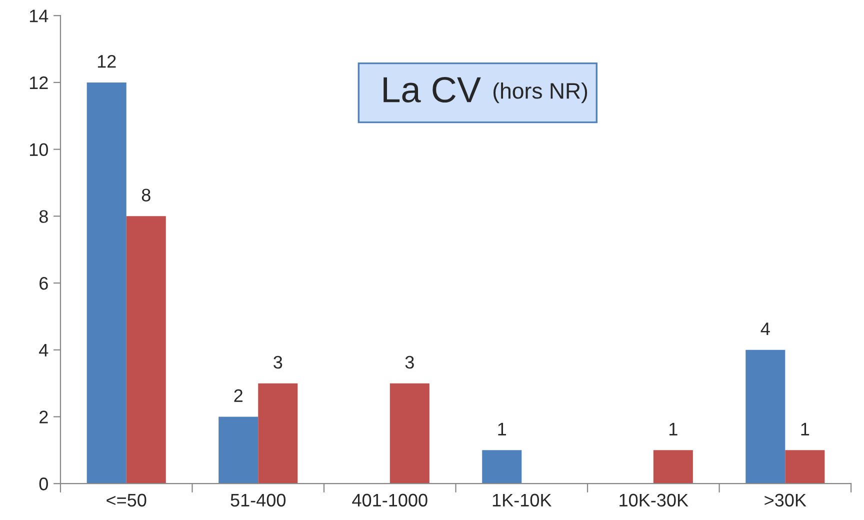 The height and width of the screenshot is (520, 864). I want to click on x-tick-label: 1K-10K, so click(522, 500).